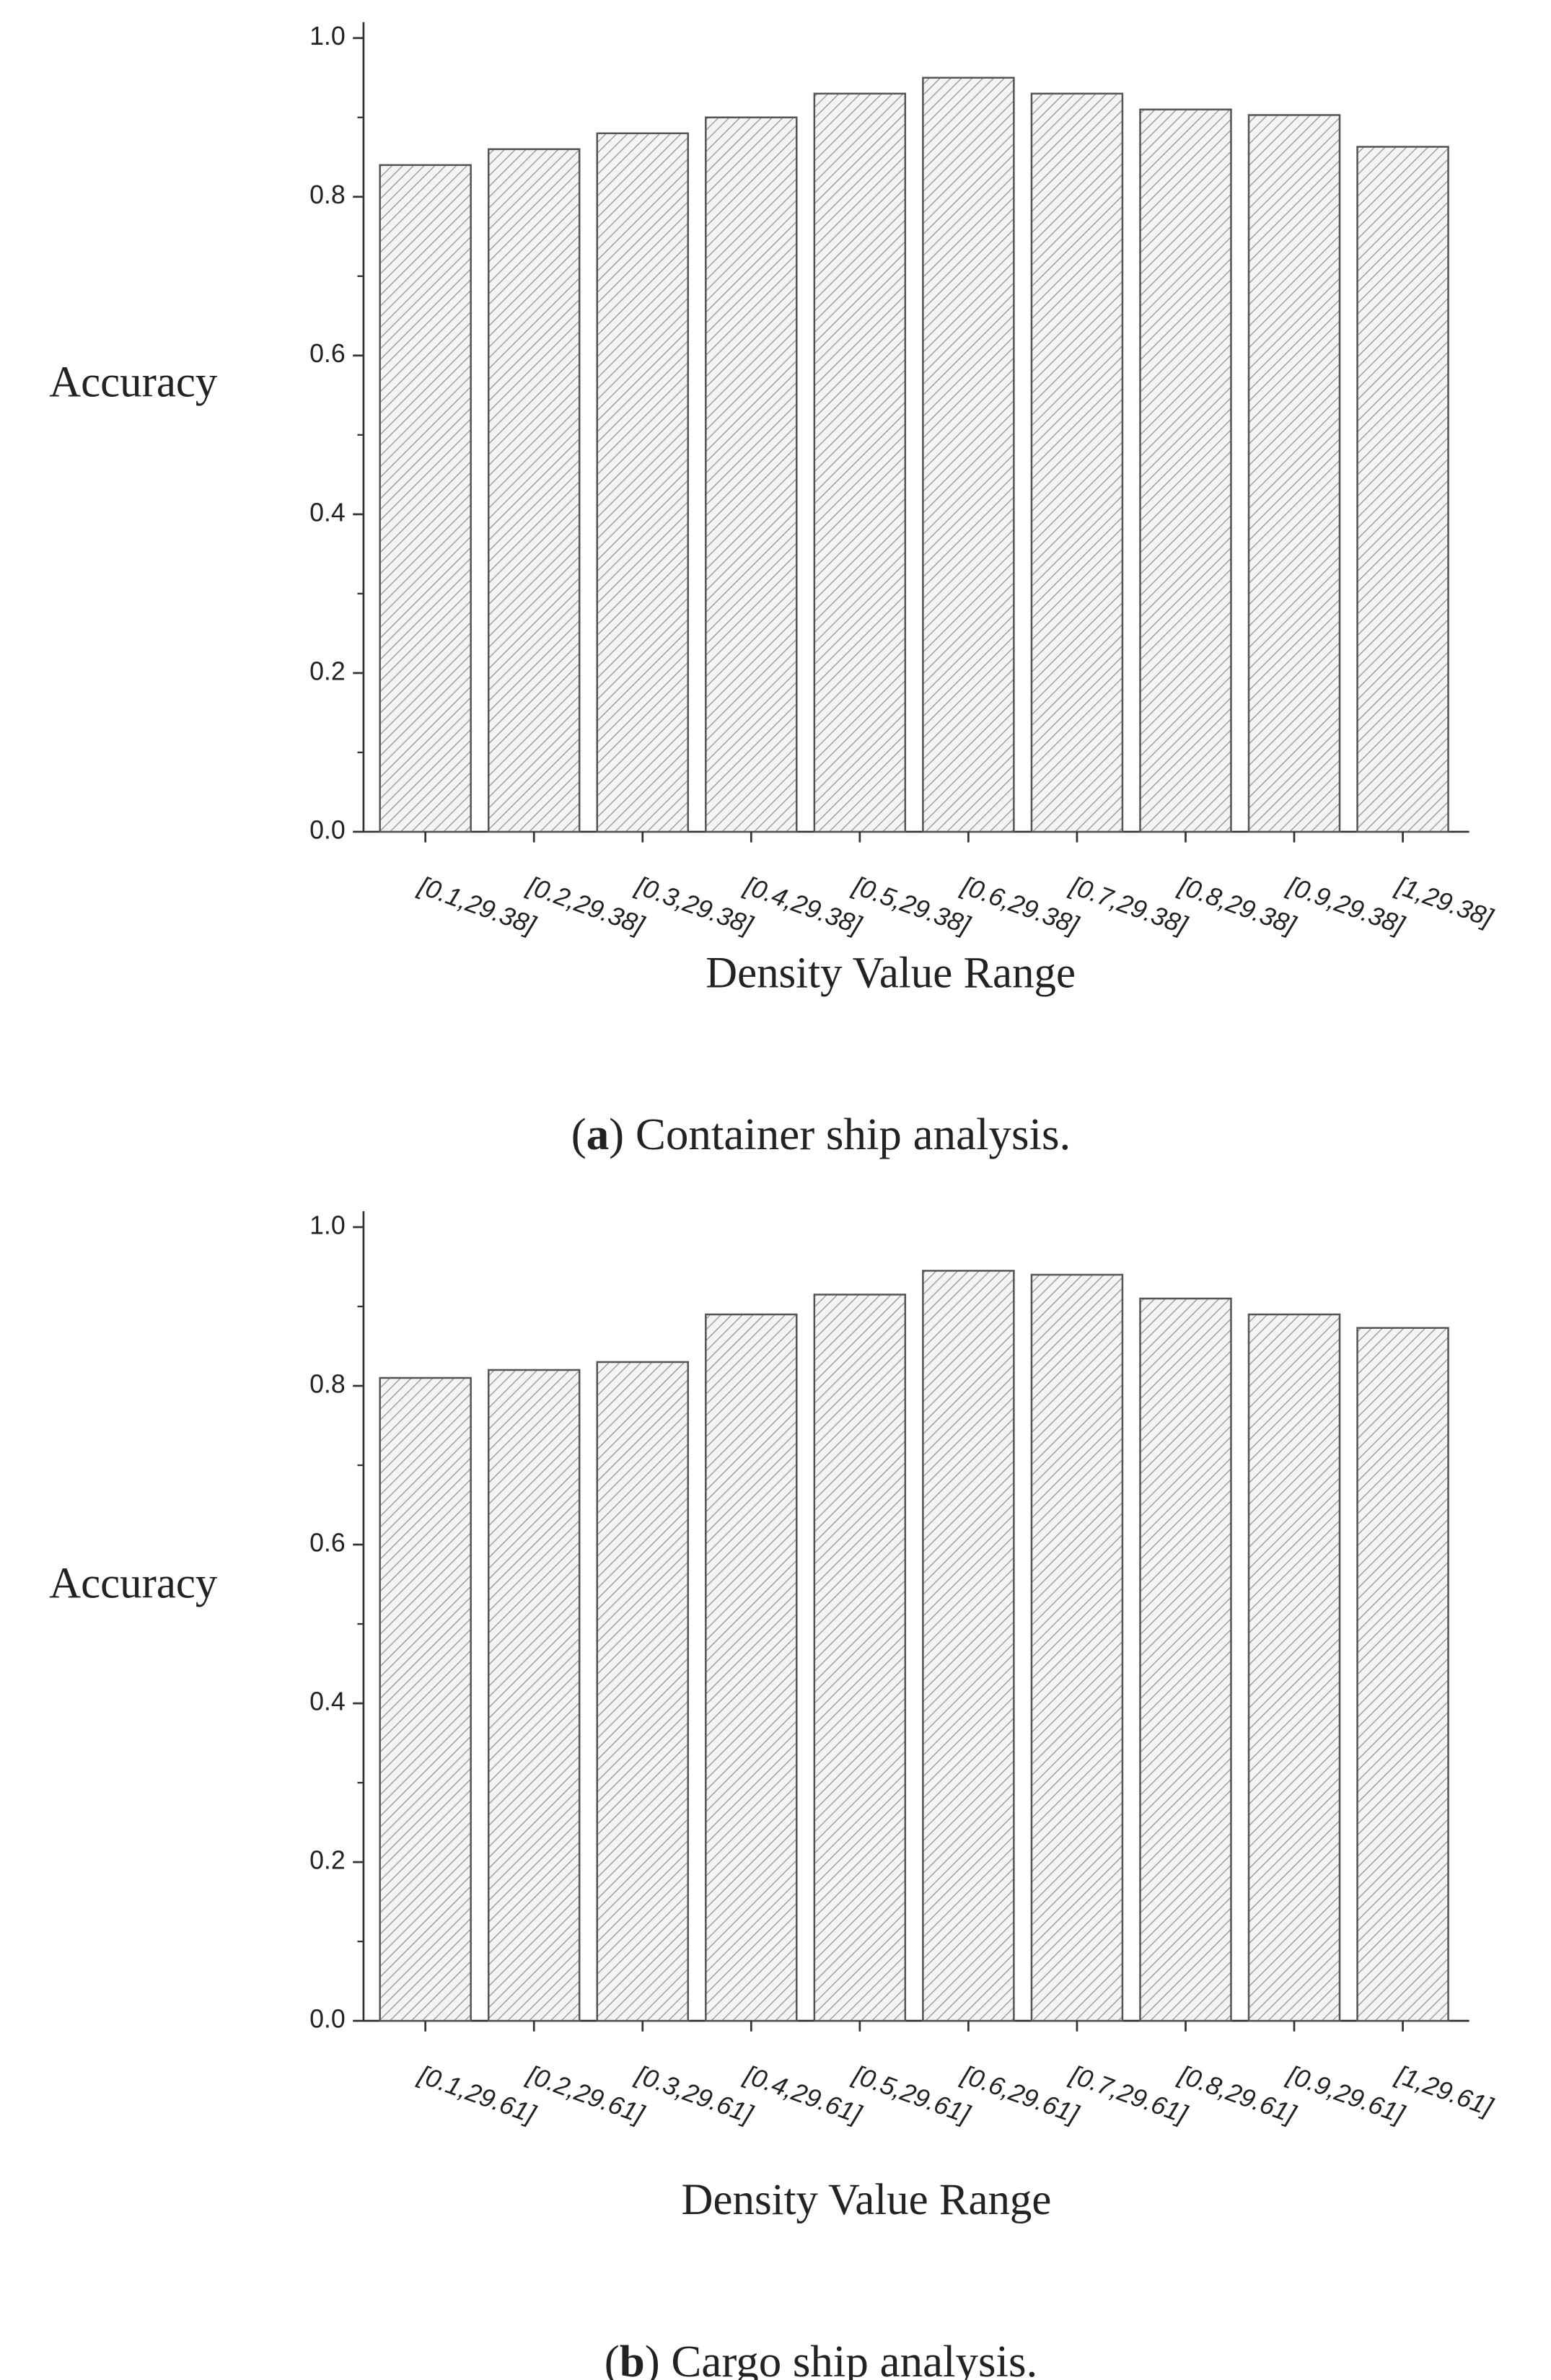 The height and width of the screenshot is (2380, 1551). Describe the element at coordinates (477, 906) in the screenshot. I see `x-tick-label: [0.1,29.38]` at that location.